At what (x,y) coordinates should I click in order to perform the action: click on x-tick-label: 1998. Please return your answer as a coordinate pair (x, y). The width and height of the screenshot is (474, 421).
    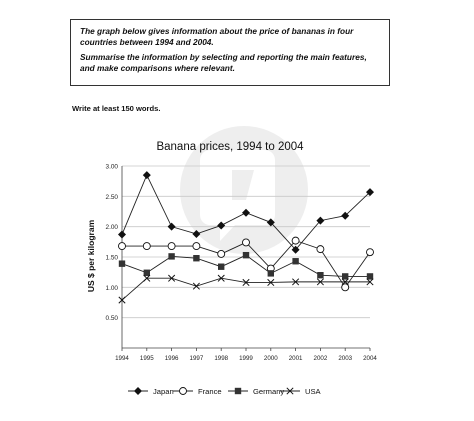
    Looking at the image, I should click on (221, 358).